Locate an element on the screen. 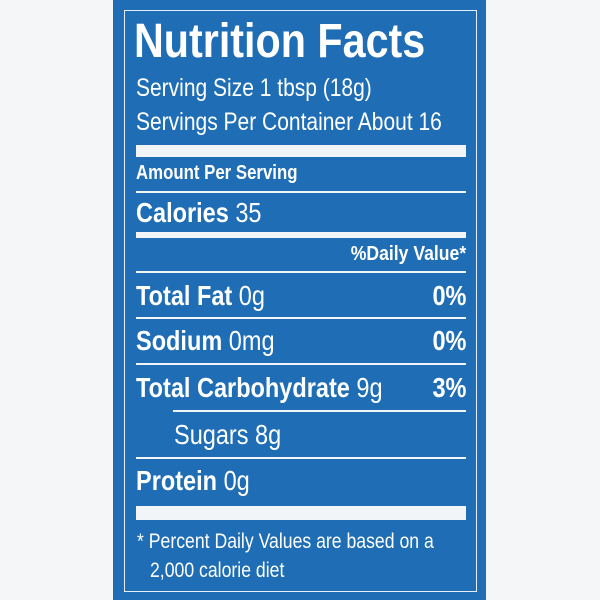 The image size is (600, 600). daily-value-header: %Daily Value* is located at coordinates (408, 254).